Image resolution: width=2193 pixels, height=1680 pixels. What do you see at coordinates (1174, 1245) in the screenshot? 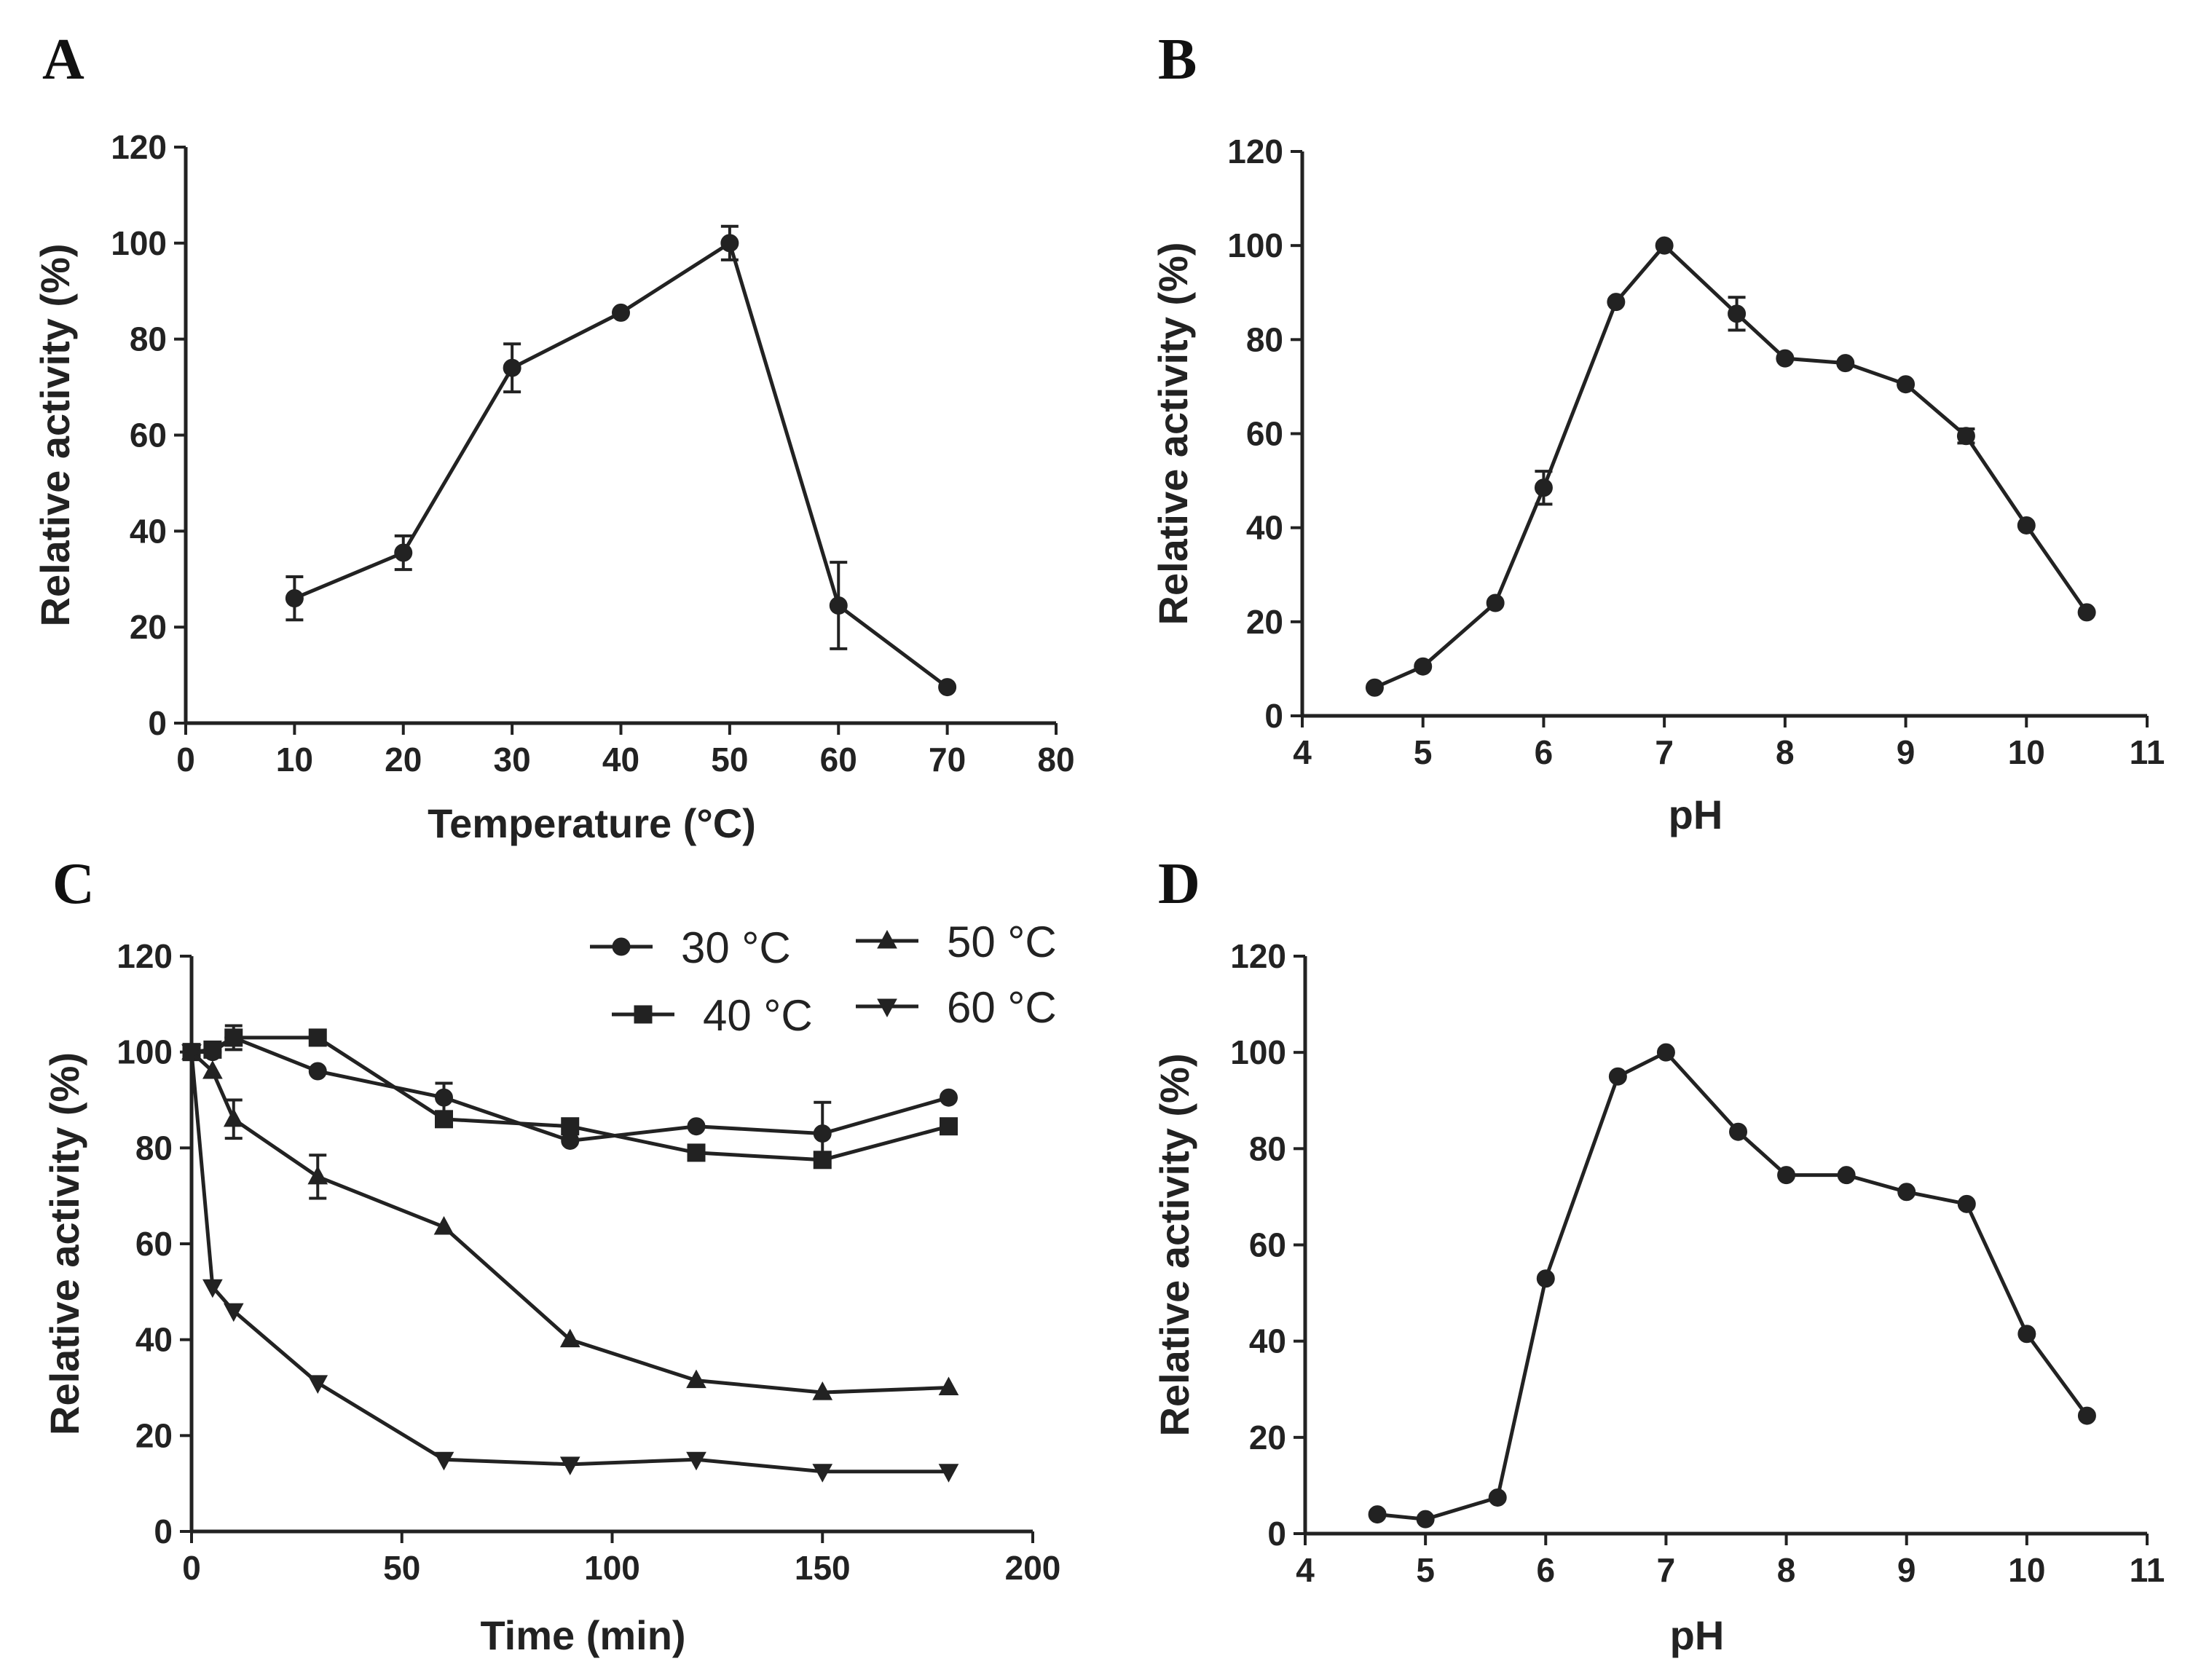
I see `y-axis-title-d: Relative activity (%)` at bounding box center [1174, 1245].